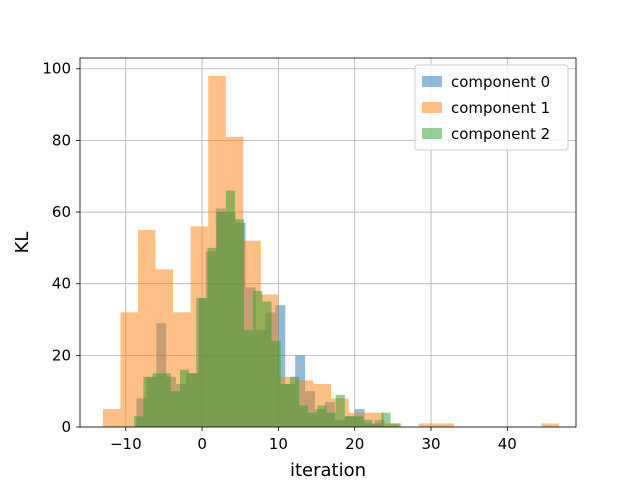 The image size is (640, 480). Describe the element at coordinates (22, 243) in the screenshot. I see `y-axis-label: KL` at that location.